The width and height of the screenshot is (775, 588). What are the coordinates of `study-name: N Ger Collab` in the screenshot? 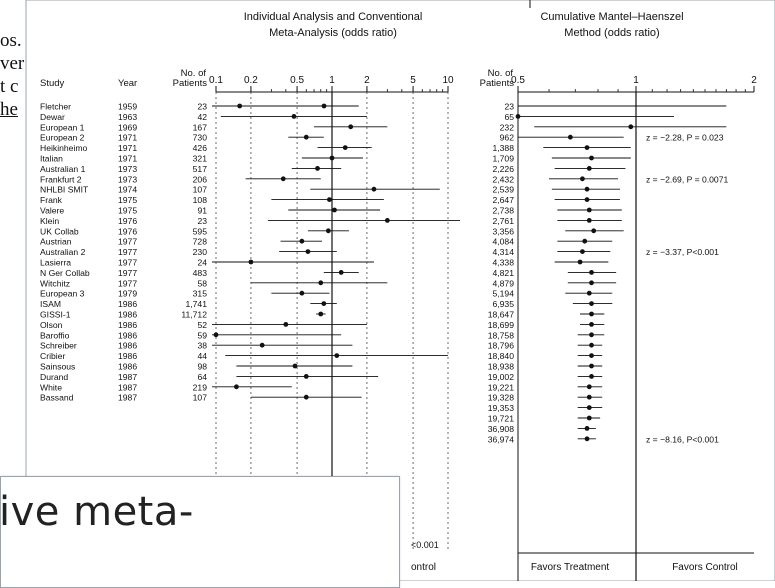 It's located at (65, 273).